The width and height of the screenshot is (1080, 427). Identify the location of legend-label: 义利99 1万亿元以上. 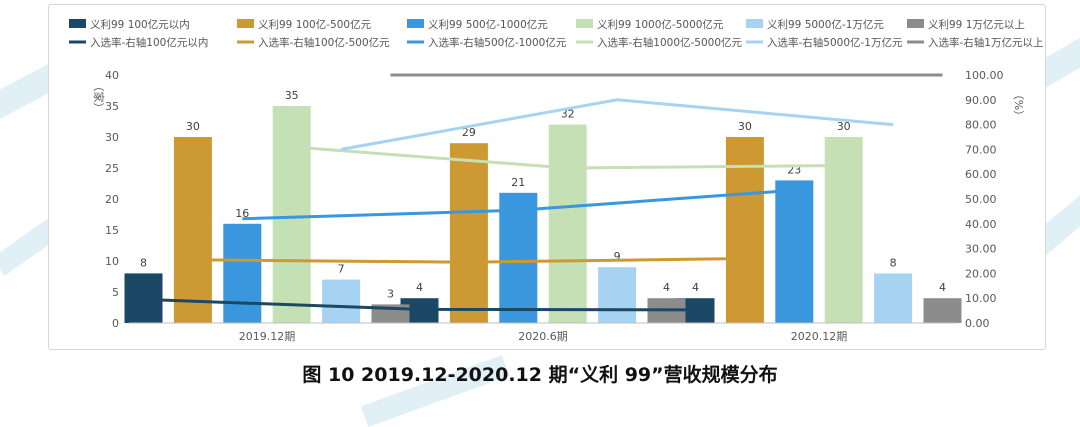
(976, 24).